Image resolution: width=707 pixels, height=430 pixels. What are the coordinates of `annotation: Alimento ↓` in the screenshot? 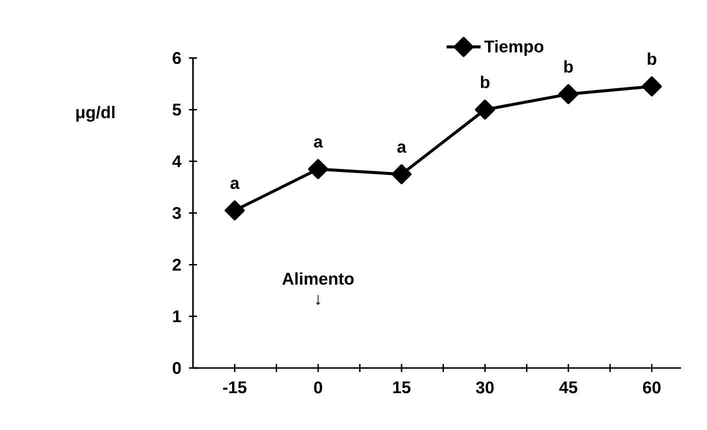 It's located at (318, 289).